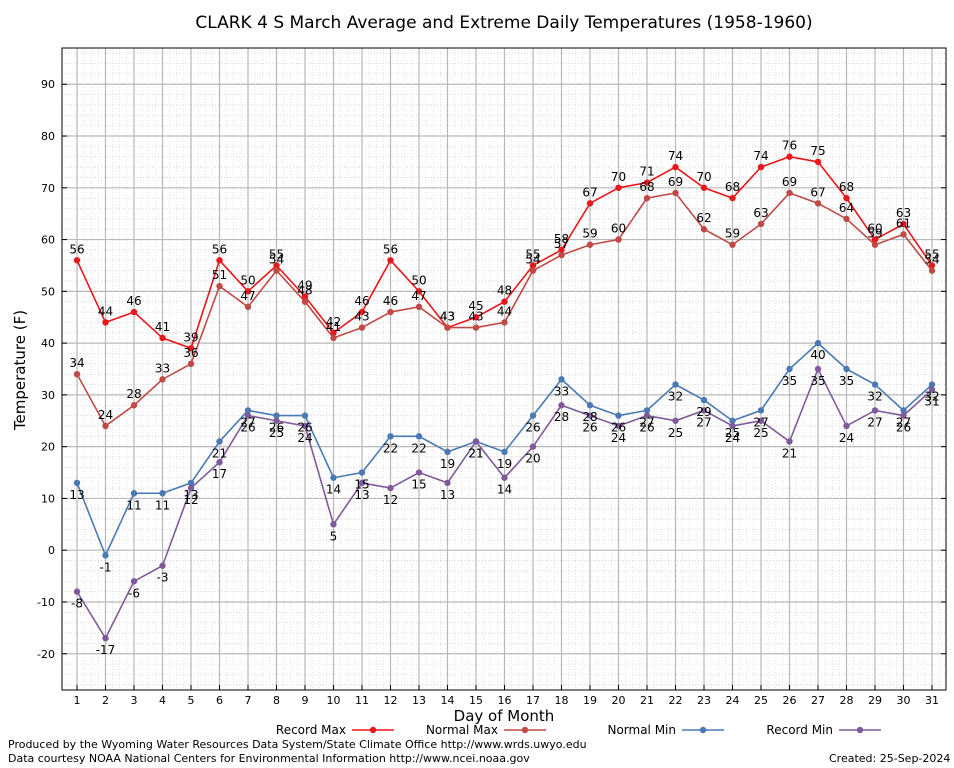 The width and height of the screenshot is (954, 768). I want to click on record-max-data-label: 75, so click(817, 151).